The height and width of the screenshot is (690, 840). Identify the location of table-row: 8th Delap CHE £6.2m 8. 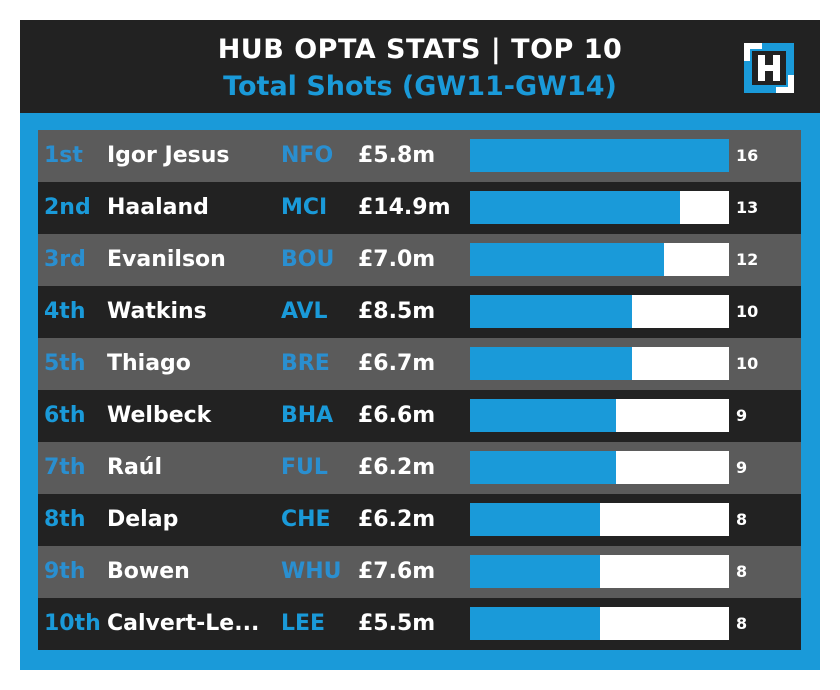
(419, 520).